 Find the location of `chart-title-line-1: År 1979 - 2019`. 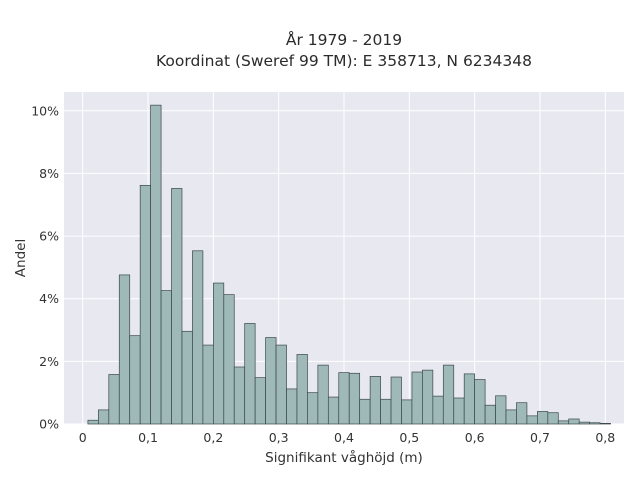

chart-title-line-1: År 1979 - 2019 is located at coordinates (344, 39).